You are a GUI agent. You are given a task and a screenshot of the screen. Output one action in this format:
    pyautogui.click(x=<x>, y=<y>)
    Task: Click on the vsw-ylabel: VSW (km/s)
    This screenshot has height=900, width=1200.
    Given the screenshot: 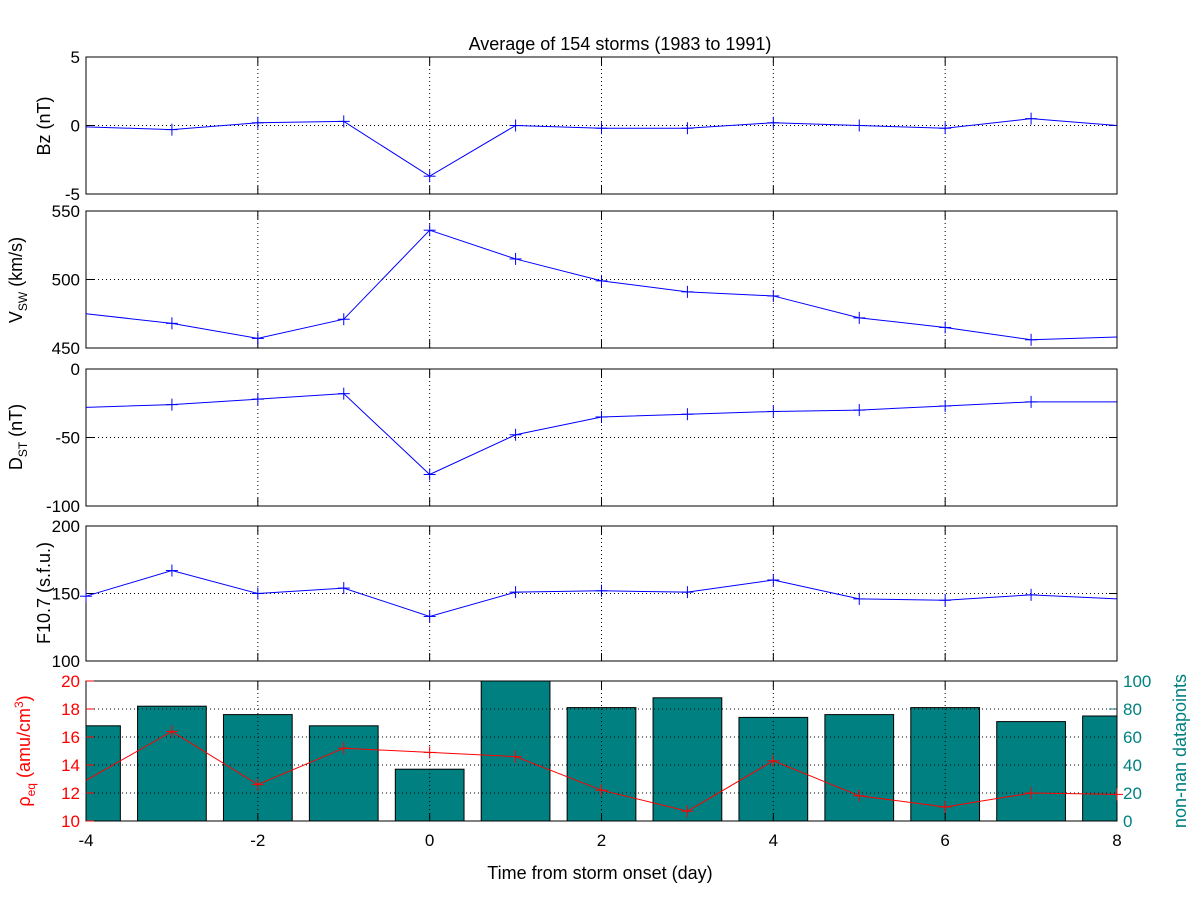 What is the action you would take?
    pyautogui.click(x=18, y=280)
    